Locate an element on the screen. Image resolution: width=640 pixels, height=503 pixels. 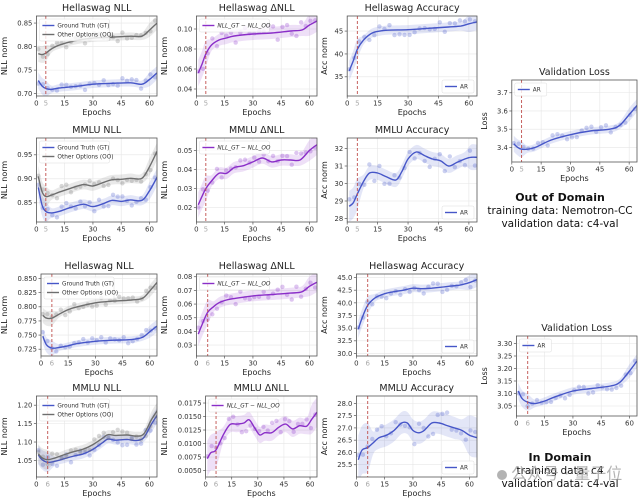
y-tick-label: 1.20 is located at coordinates (24, 406).